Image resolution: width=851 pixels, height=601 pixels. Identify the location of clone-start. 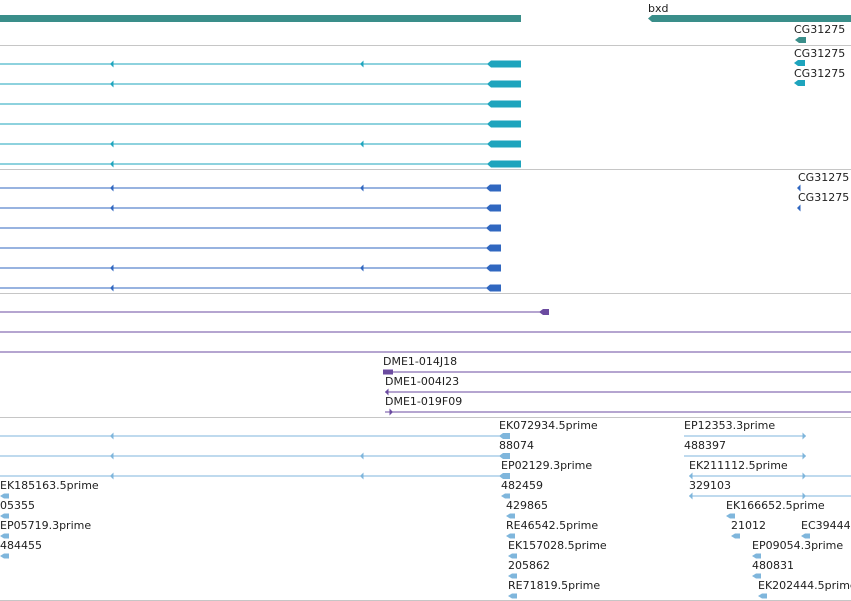
(388, 372).